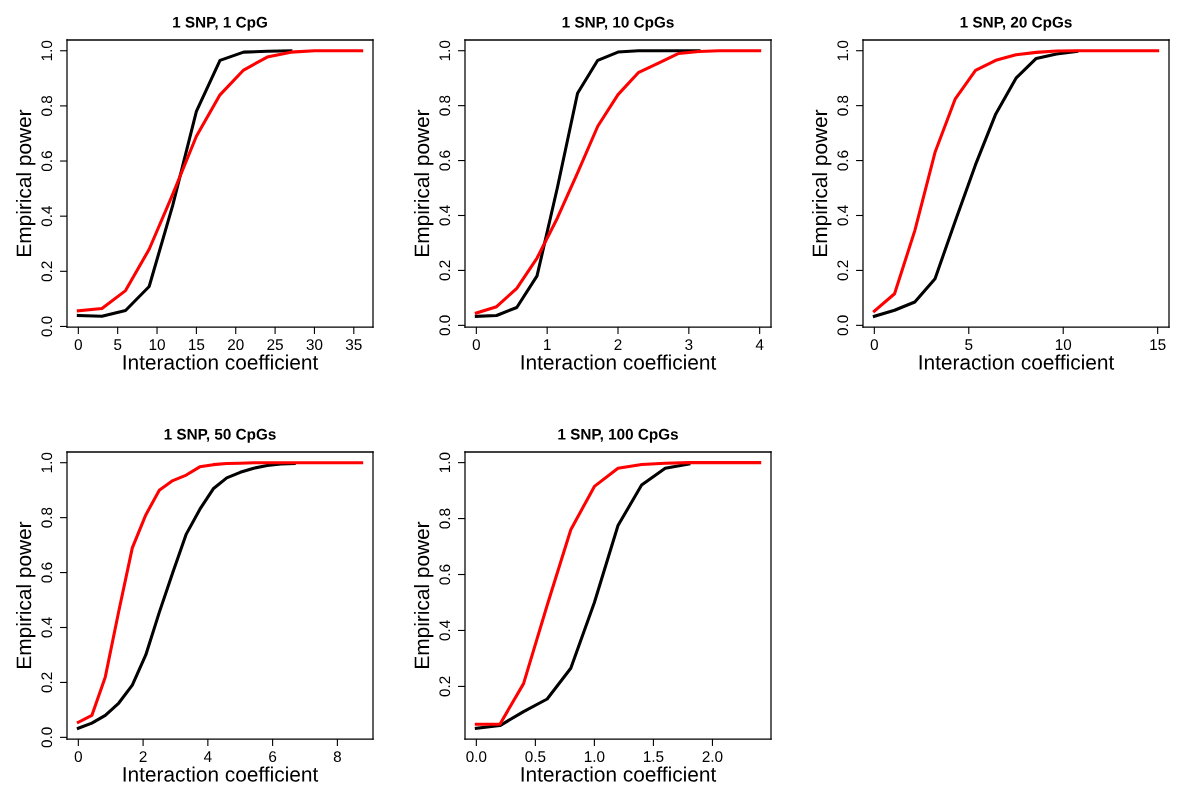  Describe the element at coordinates (653, 757) in the screenshot. I see `x-tick-label: 1.5` at that location.